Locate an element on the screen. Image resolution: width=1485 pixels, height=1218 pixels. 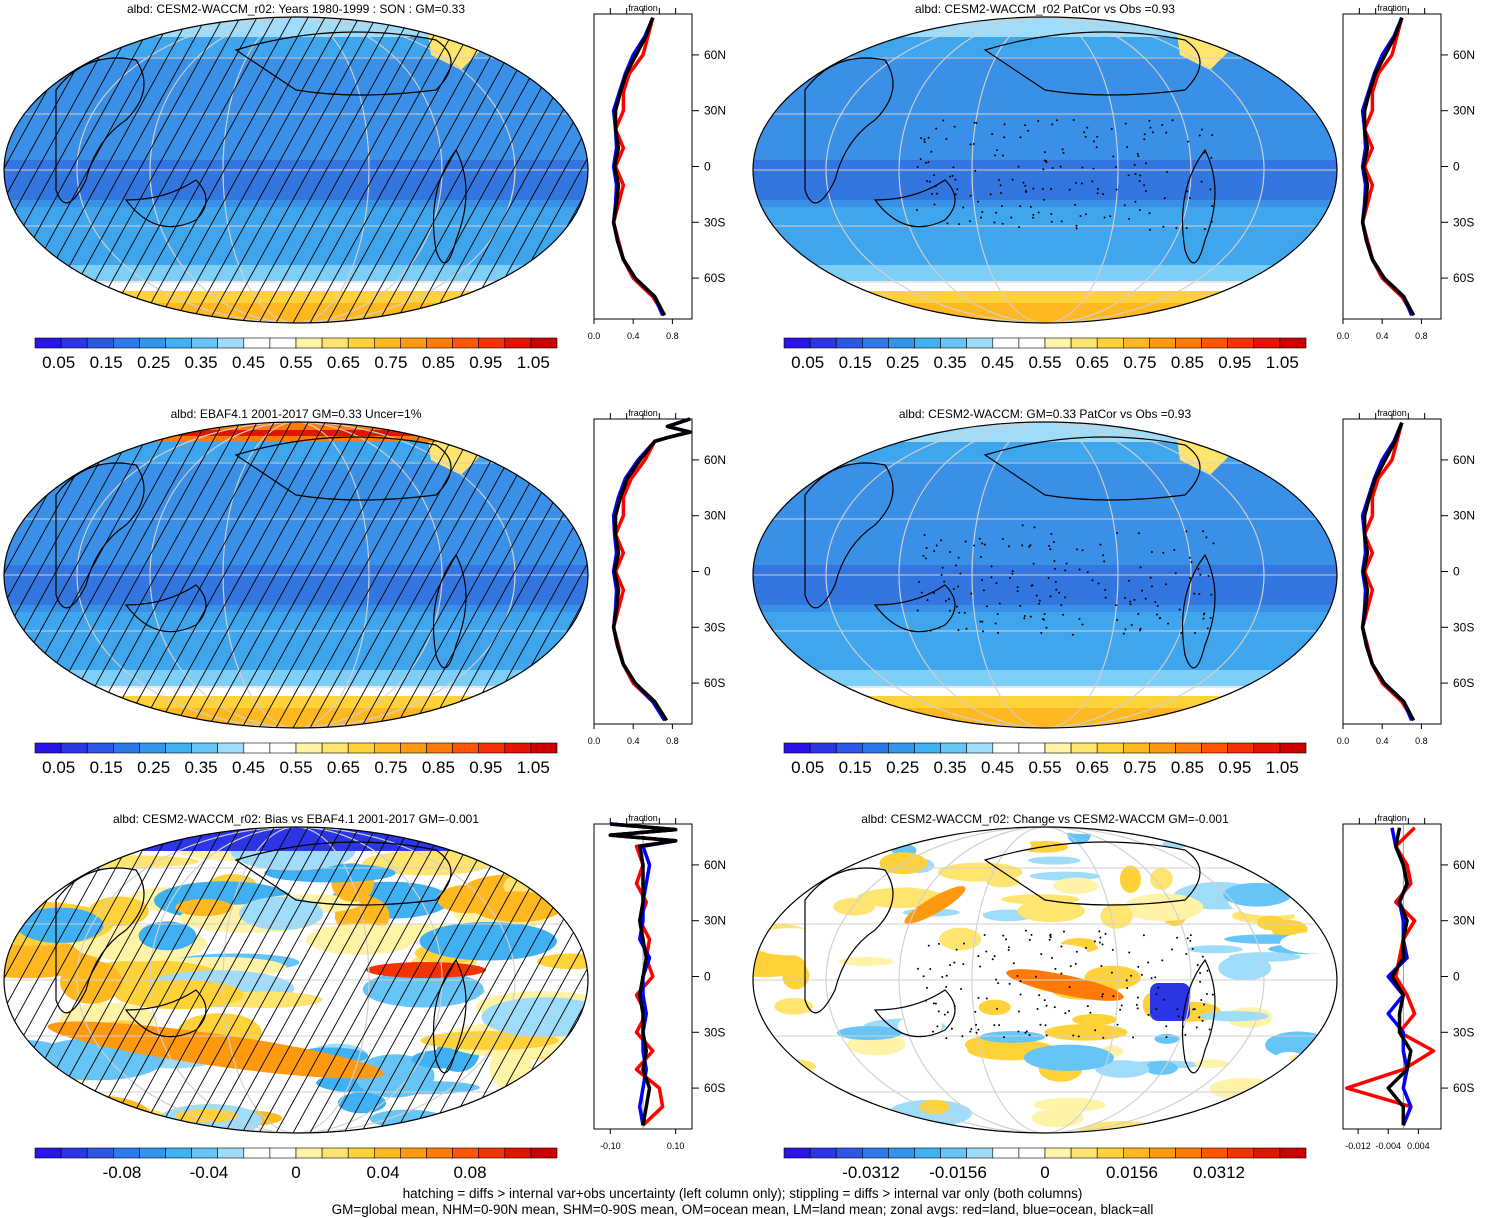
colorbar-tick-label: 0.0156 is located at coordinates (1132, 1172).